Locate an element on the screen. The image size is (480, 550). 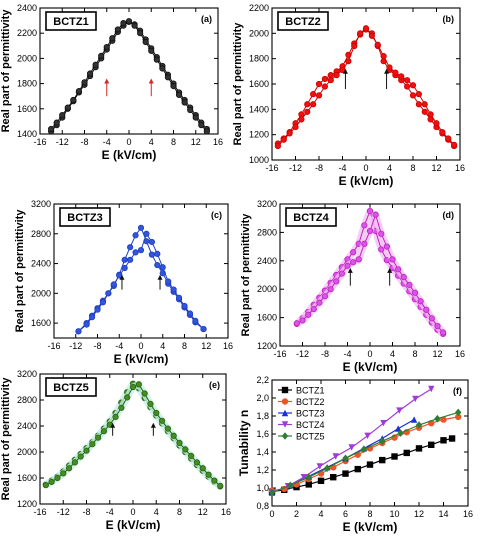
y-tick-label: 1800 is located at coordinates (259, 59).